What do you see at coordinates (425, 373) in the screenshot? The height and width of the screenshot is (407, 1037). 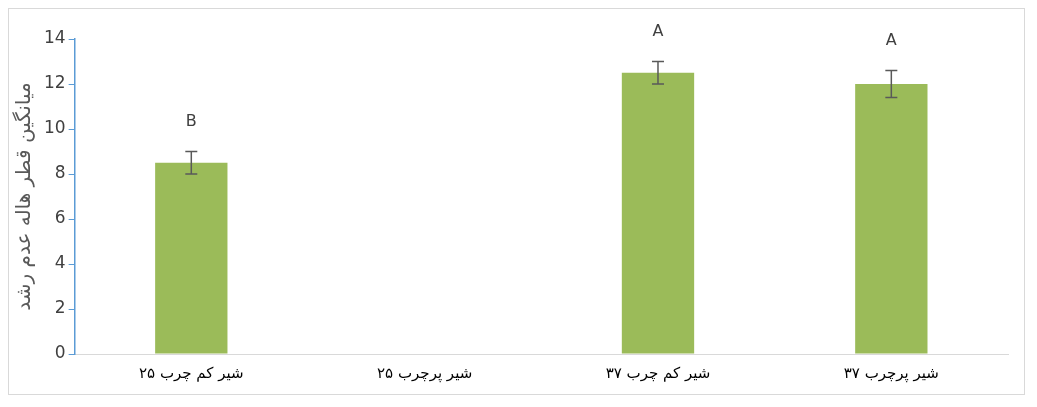 I see `x-tick-label: شیر پرچرب ۲۵` at bounding box center [425, 373].